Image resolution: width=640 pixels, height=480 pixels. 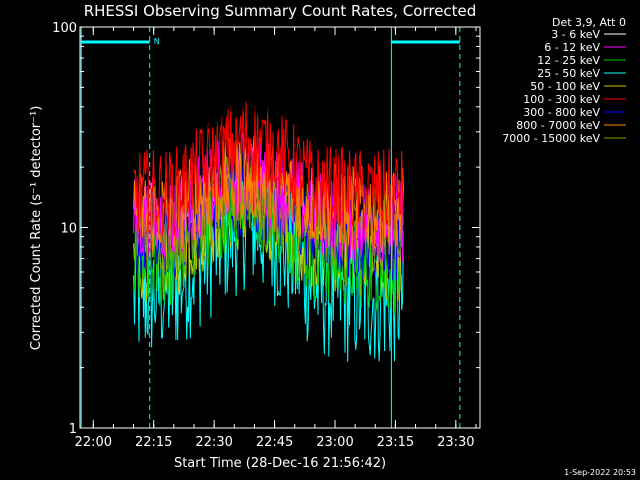 I want to click on legend-label-7: 800 - 7000 keV, so click(x=558, y=125).